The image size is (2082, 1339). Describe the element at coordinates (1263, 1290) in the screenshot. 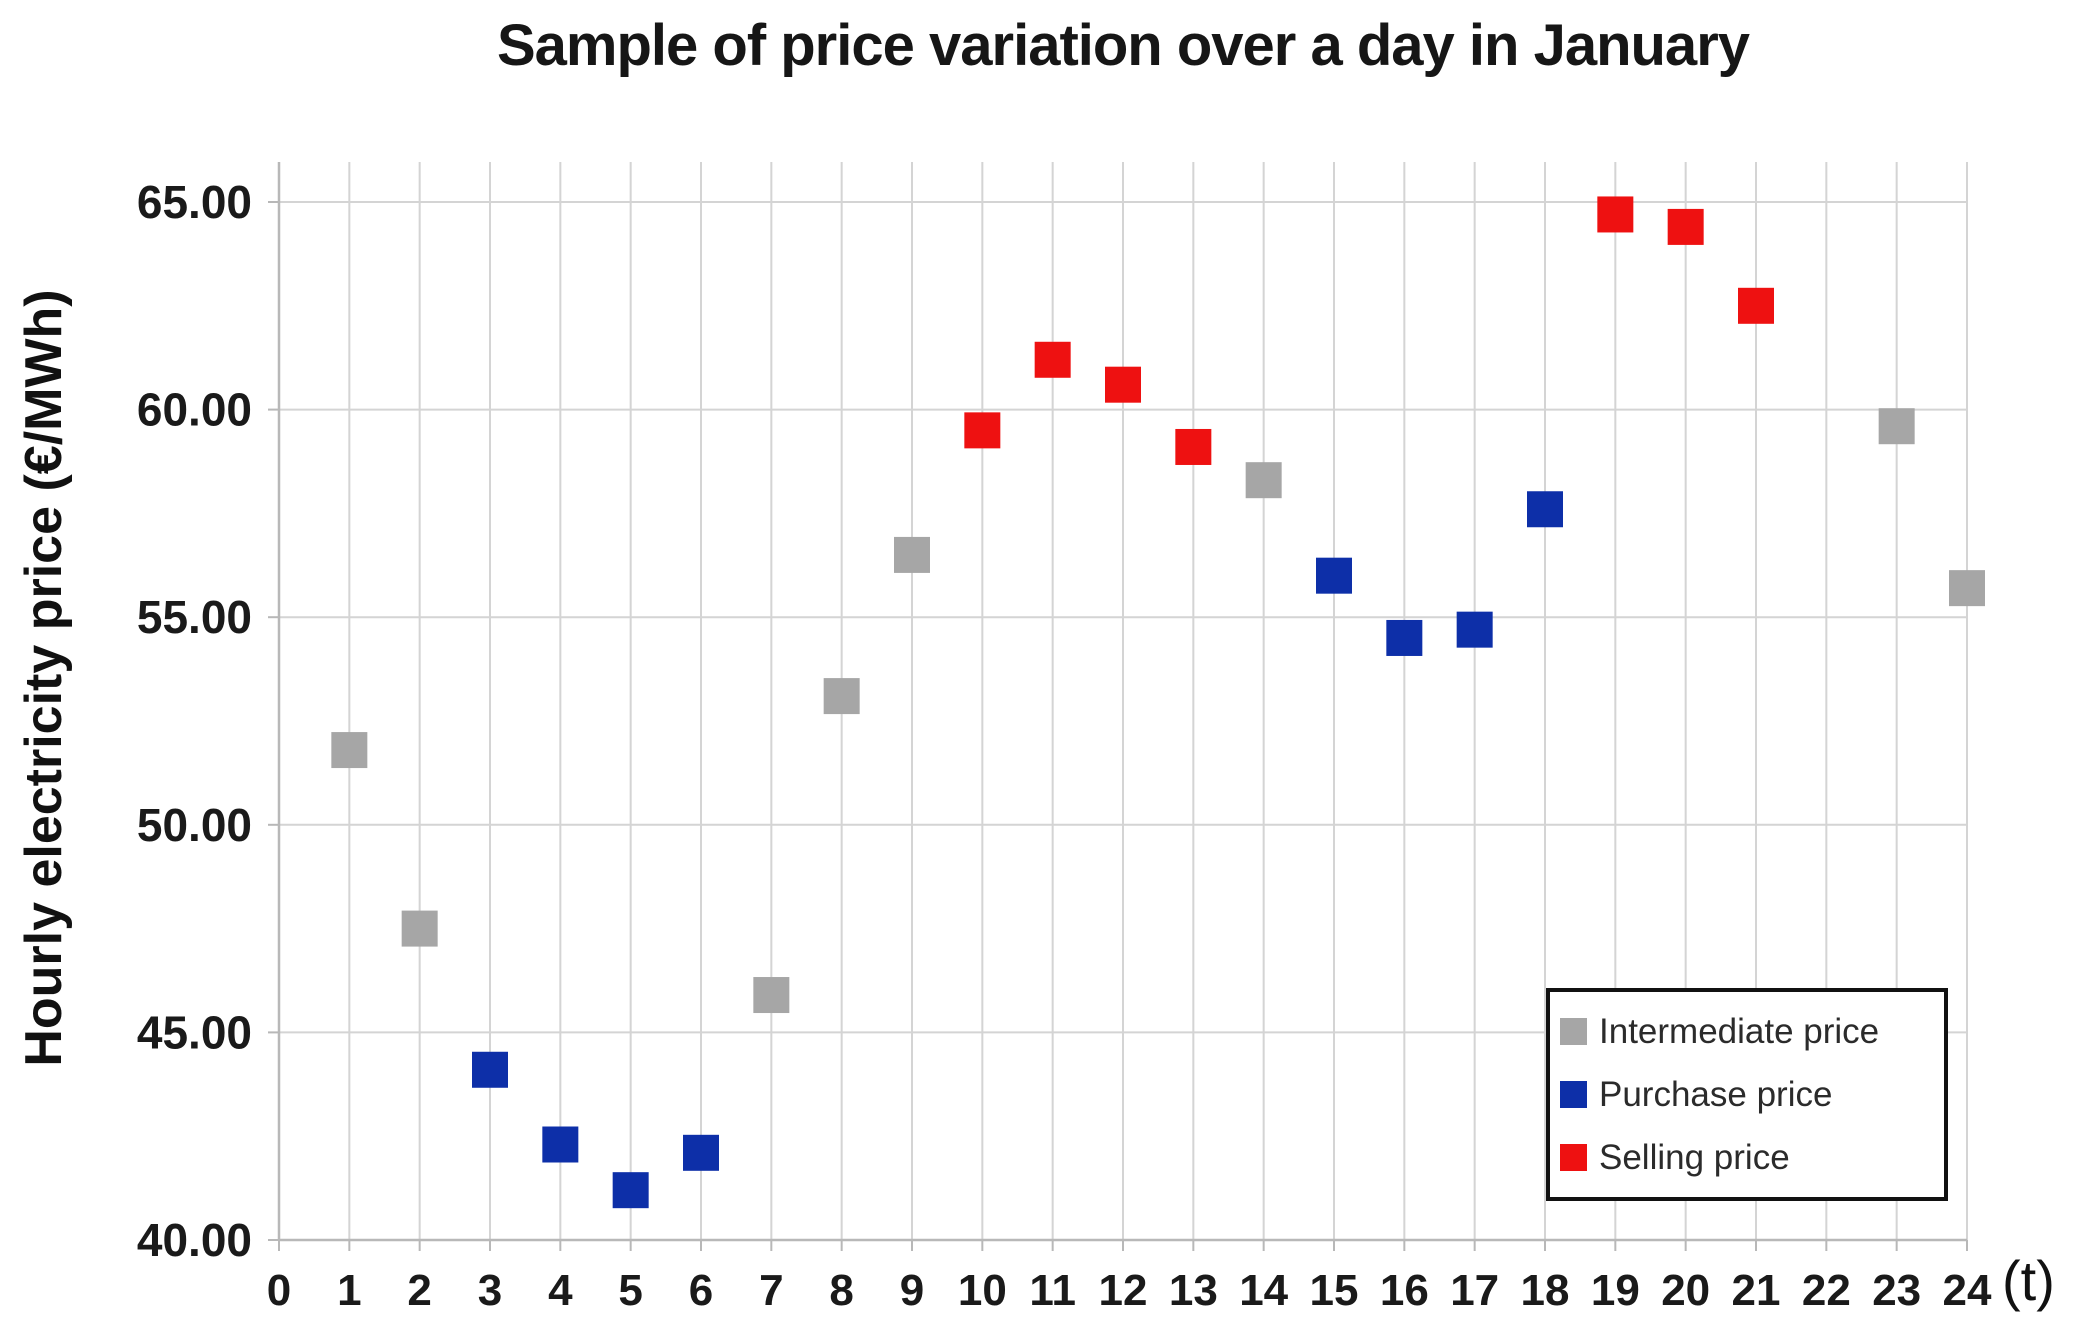

I see `x-tick-label: 14` at that location.